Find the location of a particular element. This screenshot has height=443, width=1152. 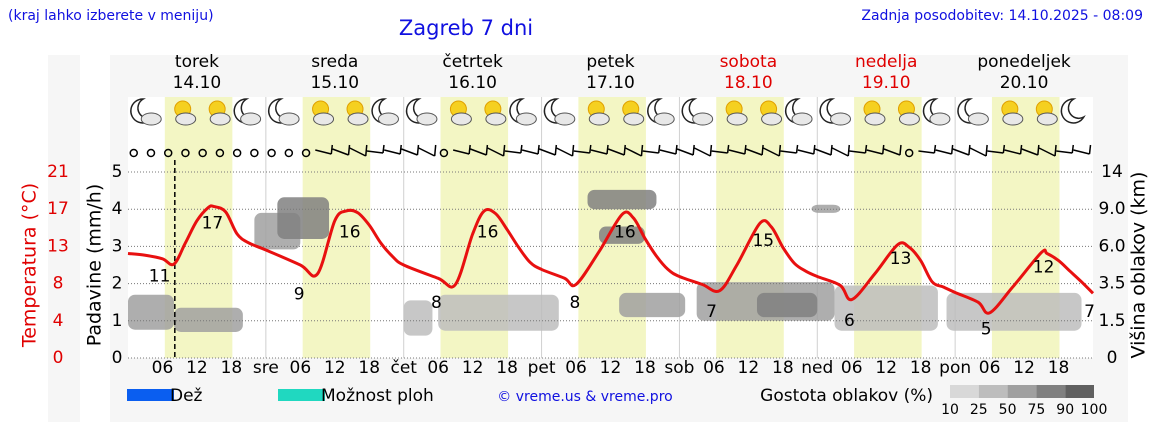

cloud-tick-label: 1.5 is located at coordinates (1111, 321).